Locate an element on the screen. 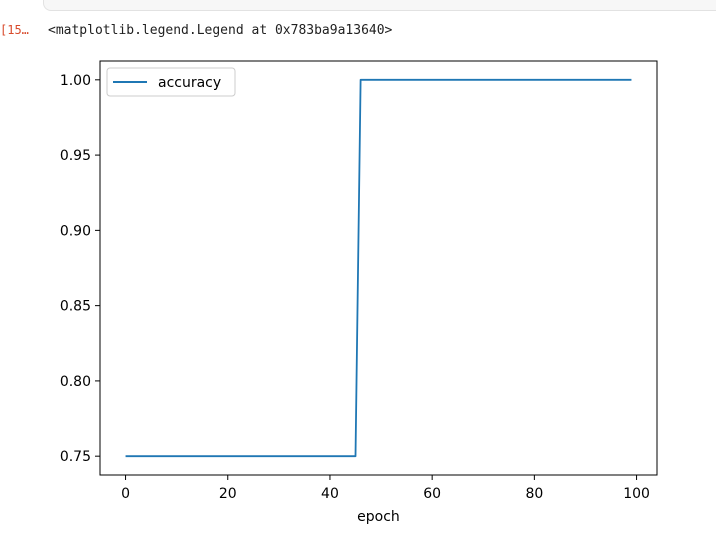  x-tick-label: 80 is located at coordinates (534, 494).